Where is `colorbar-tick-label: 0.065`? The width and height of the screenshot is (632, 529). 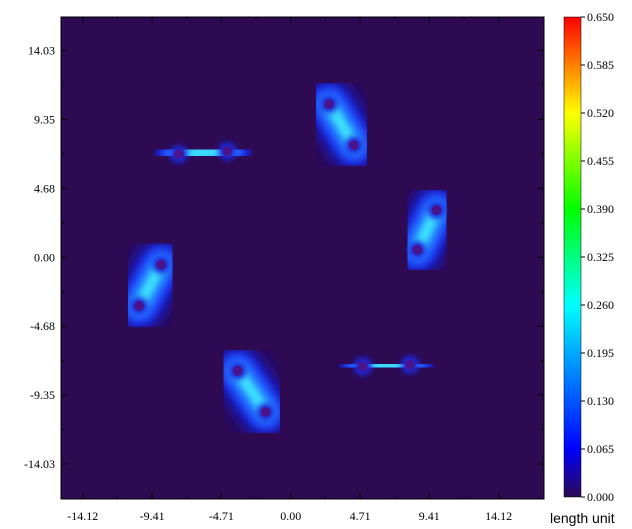 colorbar-tick-label: 0.065 is located at coordinates (600, 449).